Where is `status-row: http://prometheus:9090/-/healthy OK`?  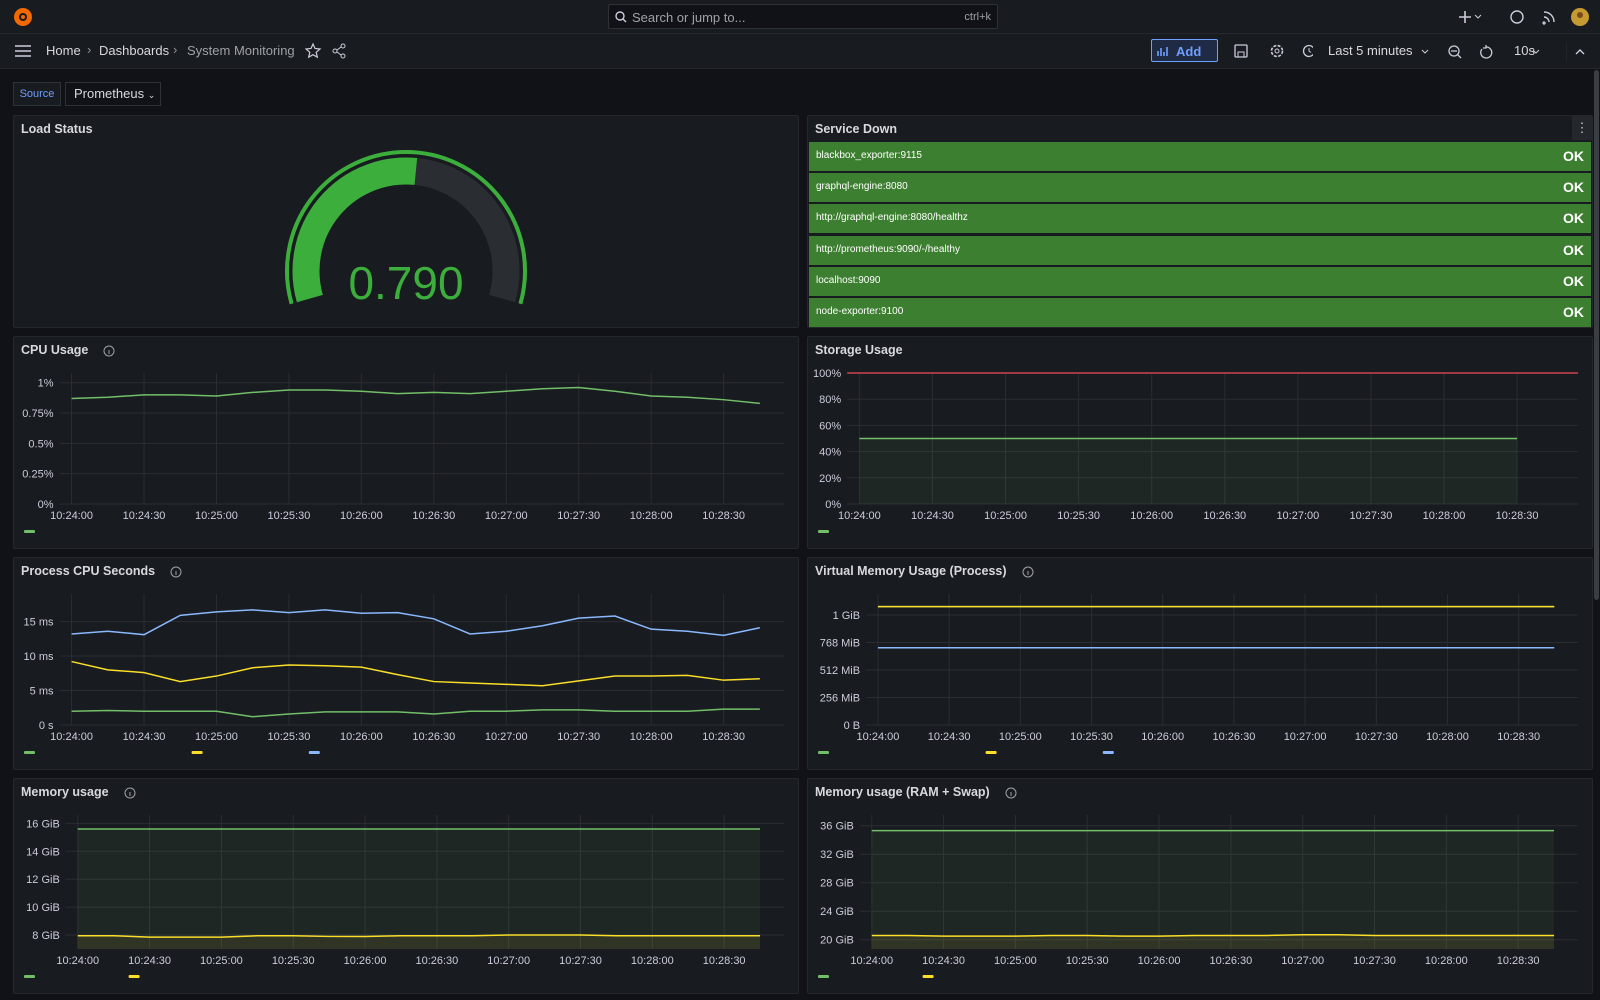 status-row: http://prometheus:9090/-/healthy OK is located at coordinates (1200, 250).